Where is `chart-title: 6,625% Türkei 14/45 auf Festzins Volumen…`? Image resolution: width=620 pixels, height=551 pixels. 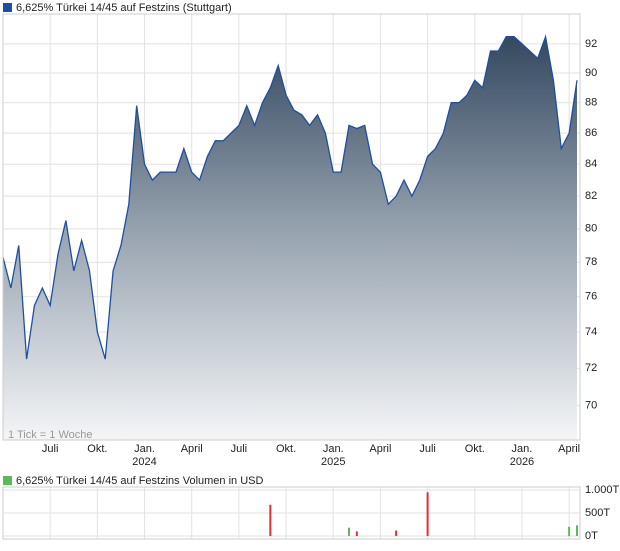 chart-title: 6,625% Türkei 14/45 auf Festzins Volumen… is located at coordinates (139, 481).